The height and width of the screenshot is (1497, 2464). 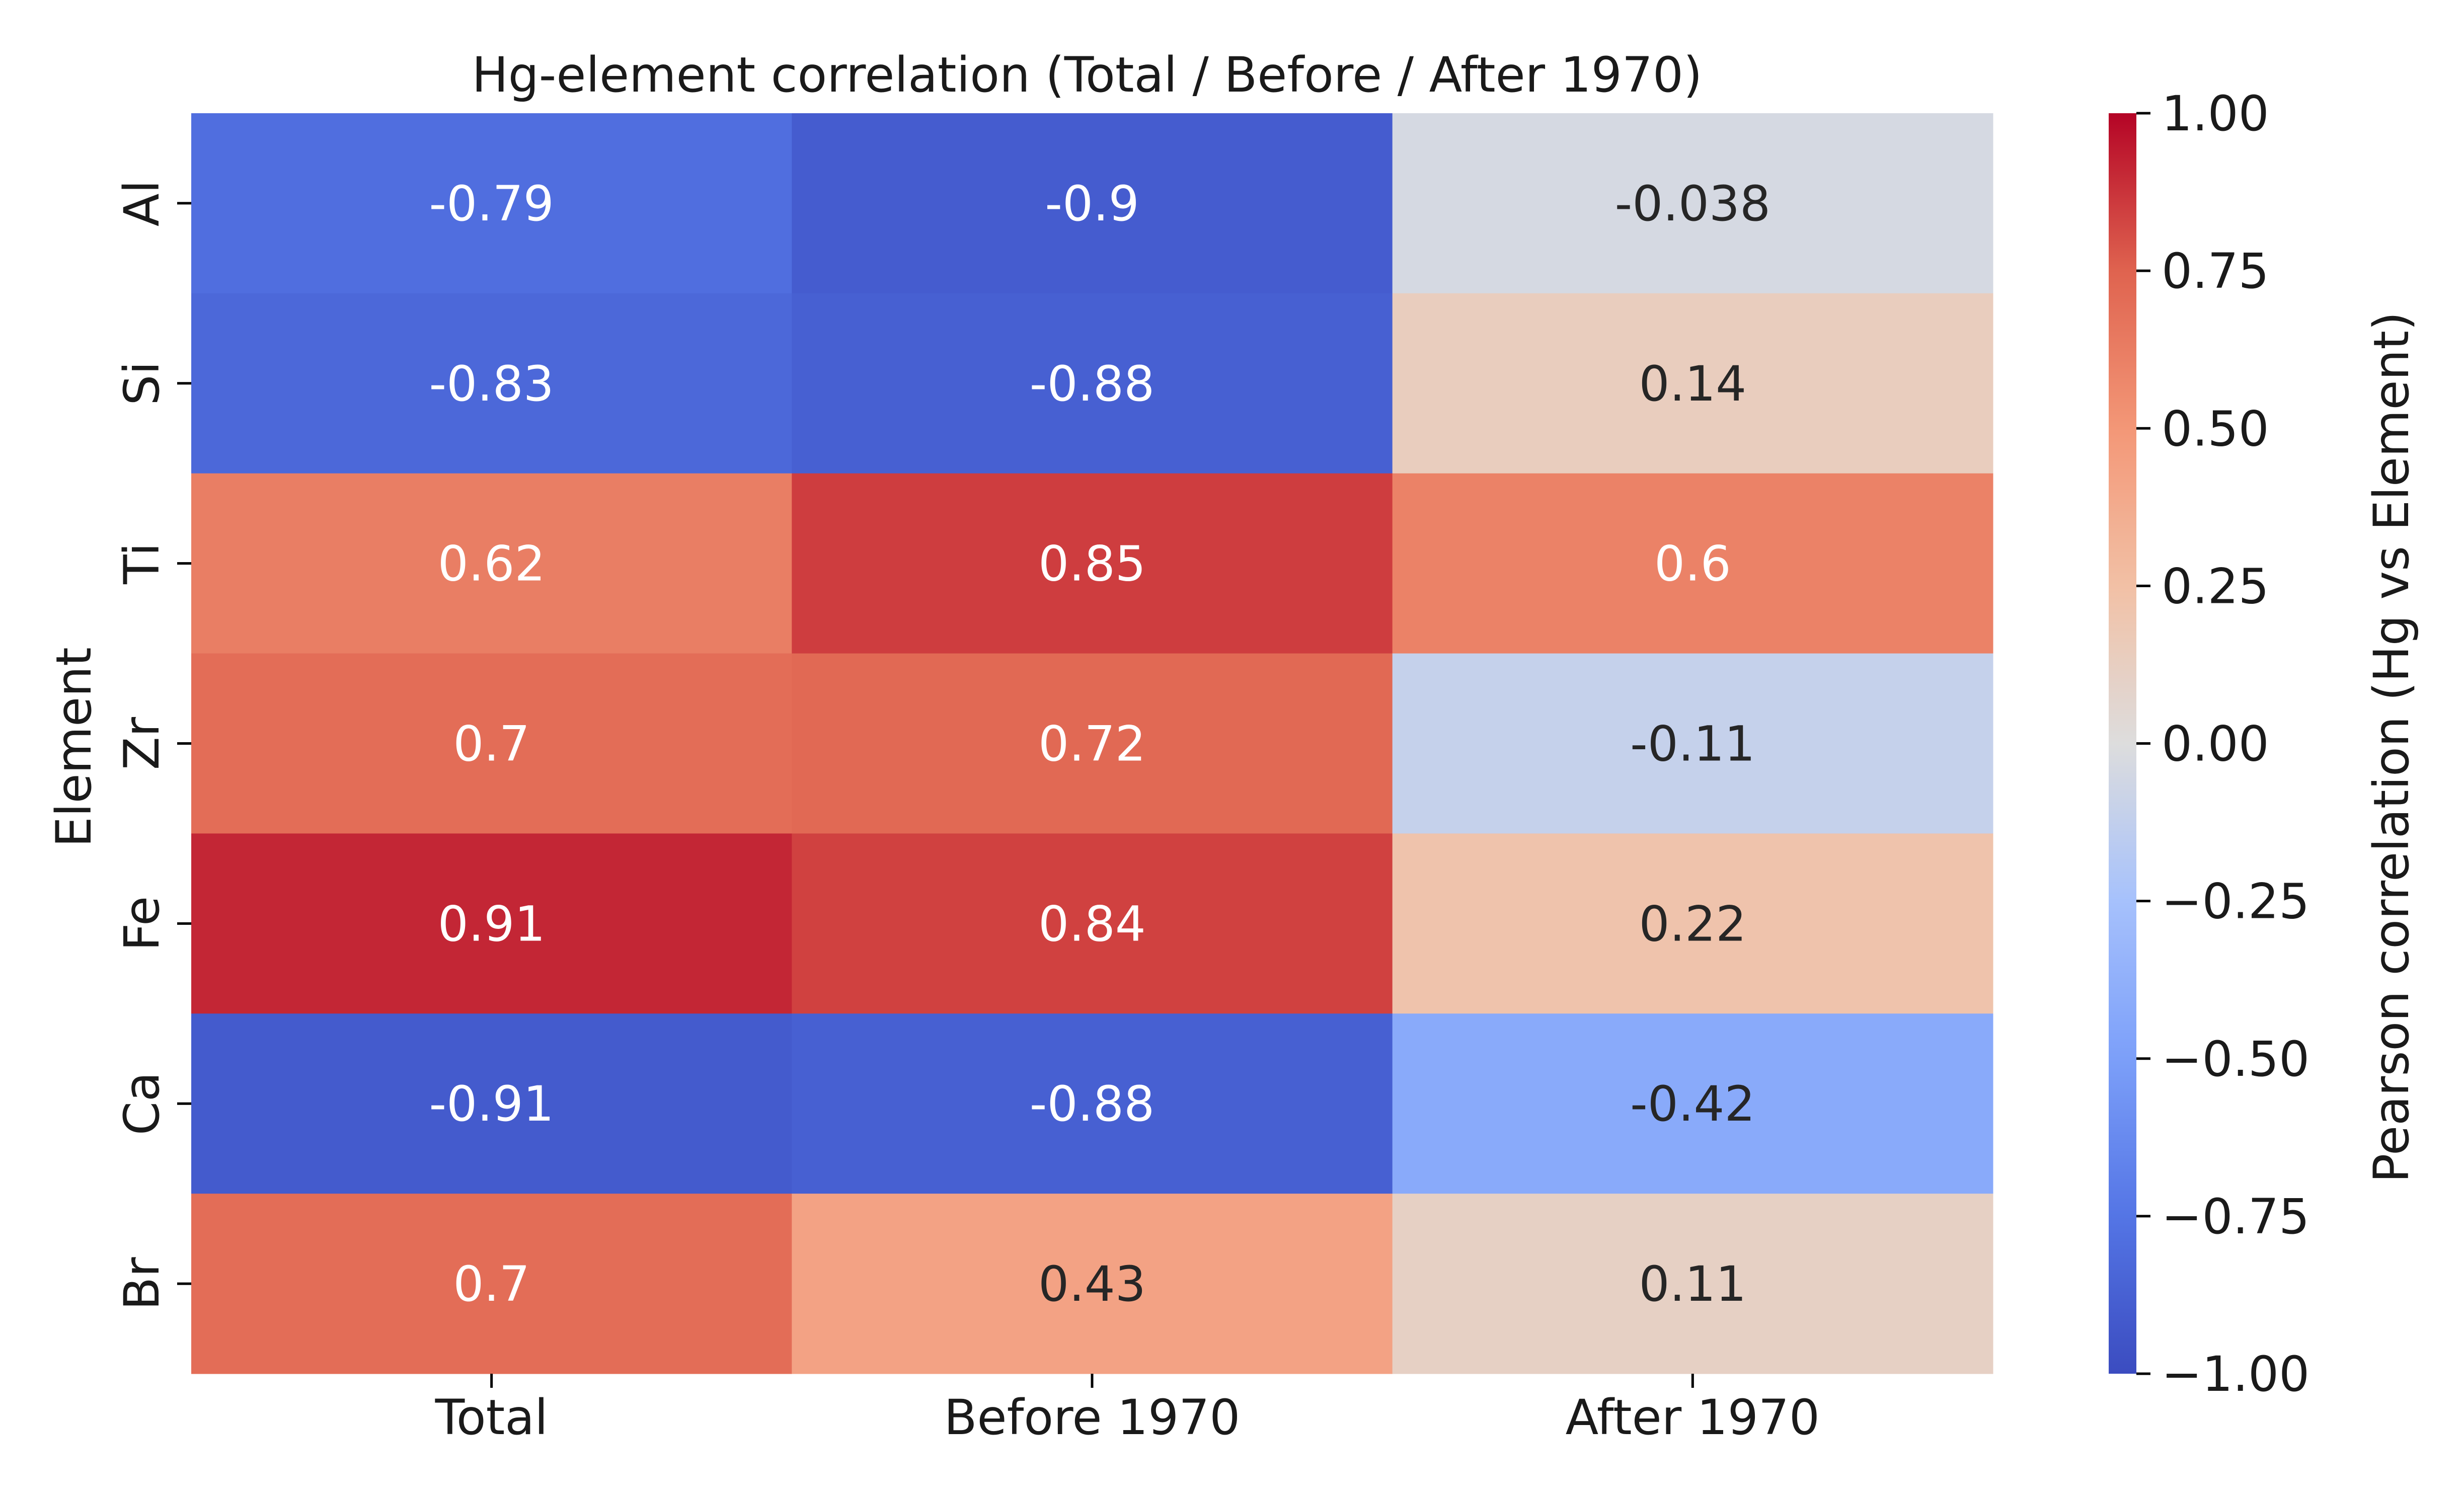 I want to click on cell-value-label: 0.85, so click(x=1092, y=564).